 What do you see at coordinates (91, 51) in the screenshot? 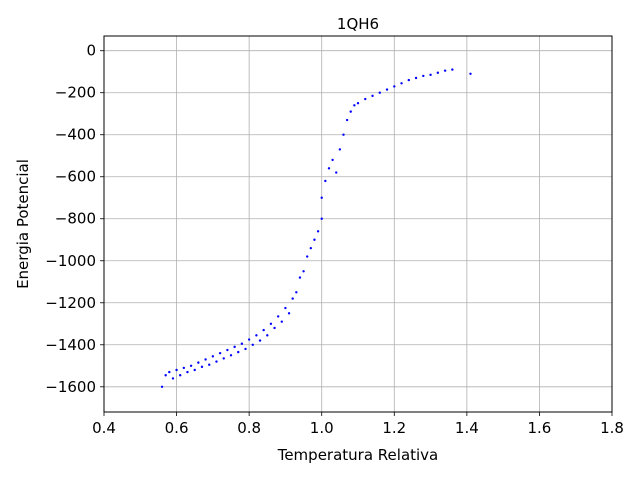
I see `y-tick-label: 0` at bounding box center [91, 51].